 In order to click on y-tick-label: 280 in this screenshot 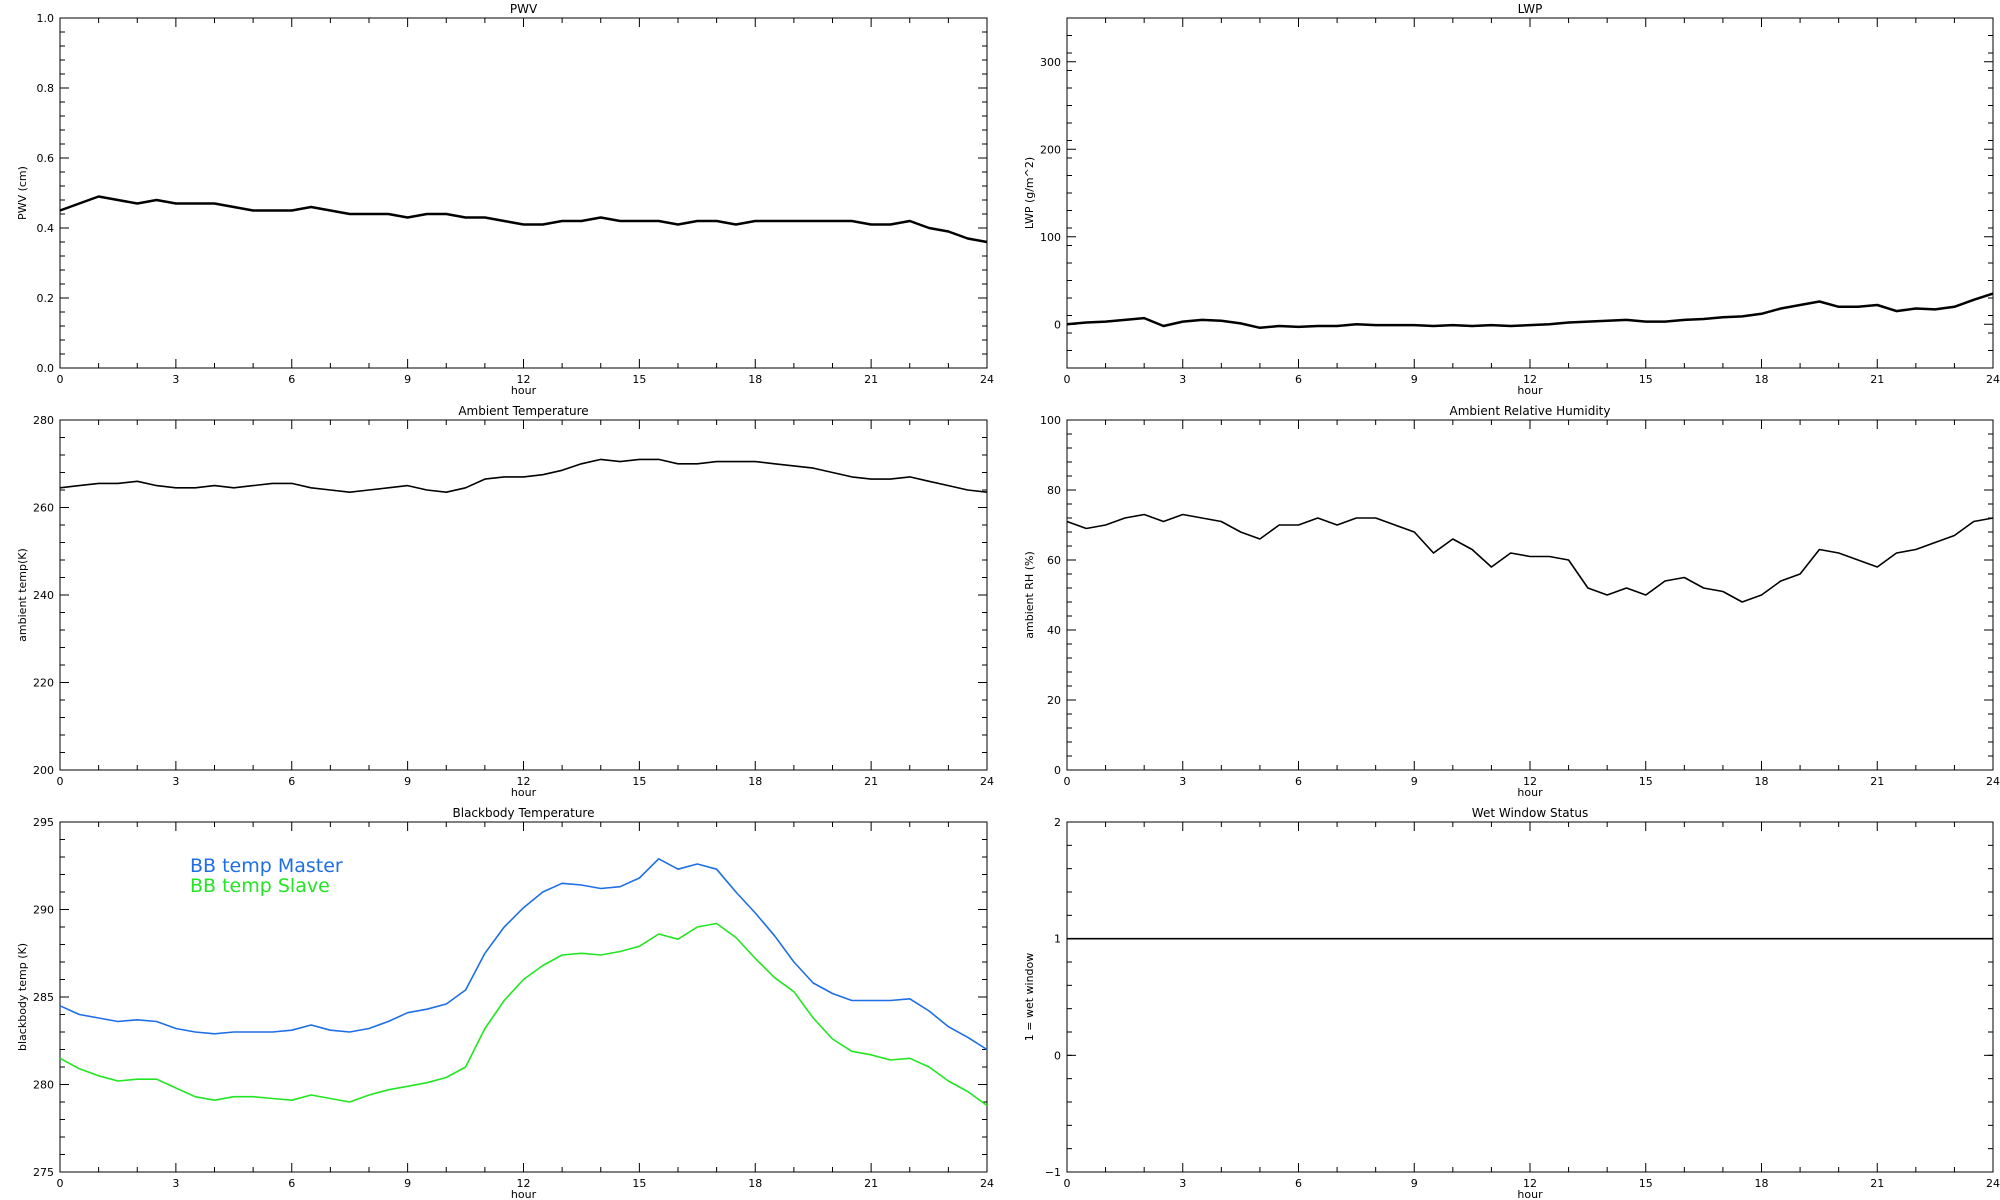, I will do `click(43, 1085)`.